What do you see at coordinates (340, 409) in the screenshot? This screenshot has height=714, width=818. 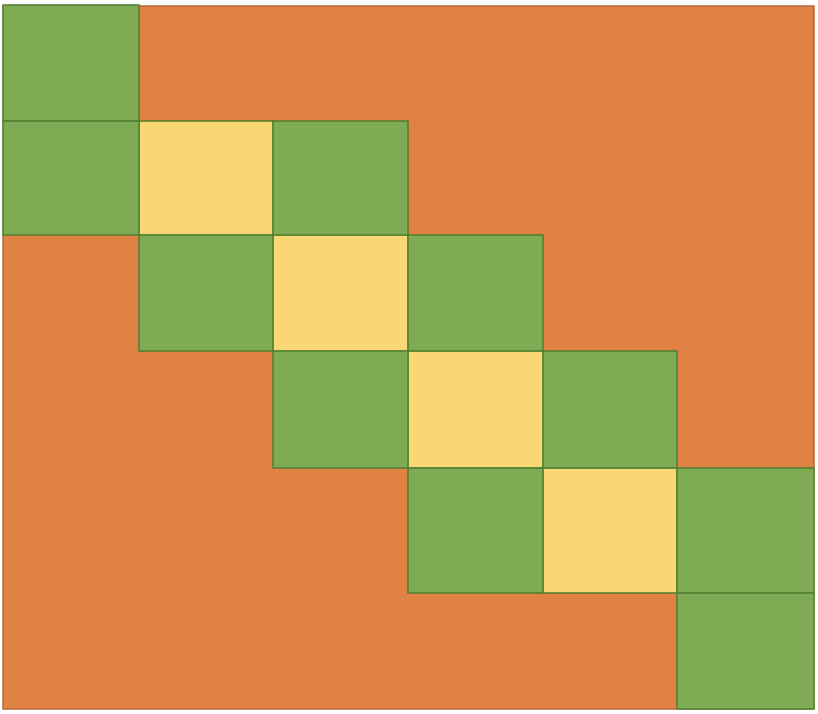 I see `green-cell-r3-c2` at bounding box center [340, 409].